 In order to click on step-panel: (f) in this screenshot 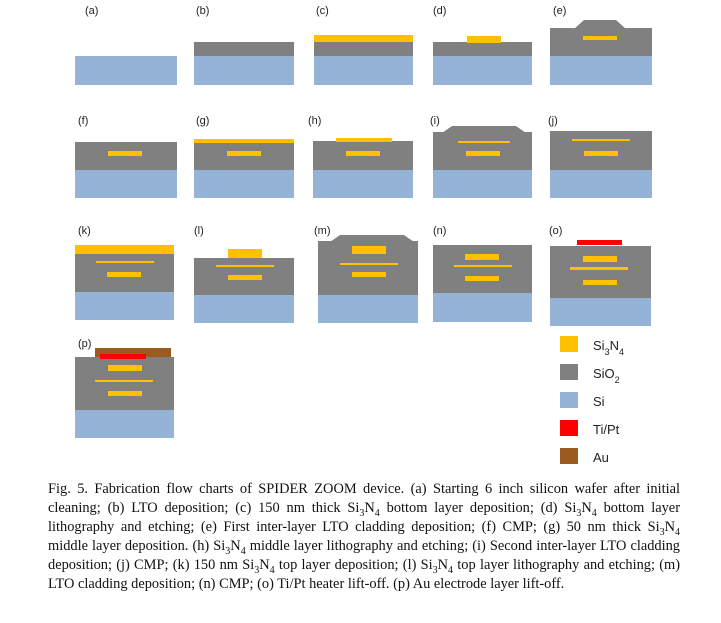, I will do `click(126, 156)`.